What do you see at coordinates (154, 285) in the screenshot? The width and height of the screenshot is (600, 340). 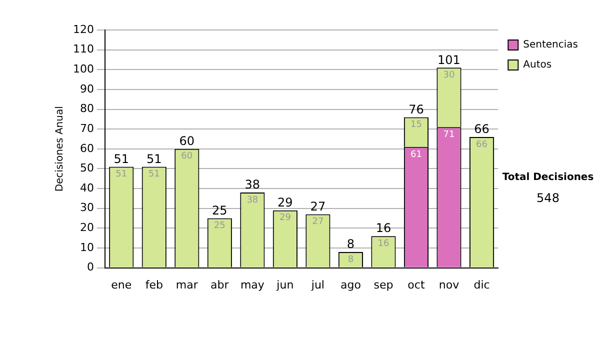 I see `x-tick-label: feb` at bounding box center [154, 285].